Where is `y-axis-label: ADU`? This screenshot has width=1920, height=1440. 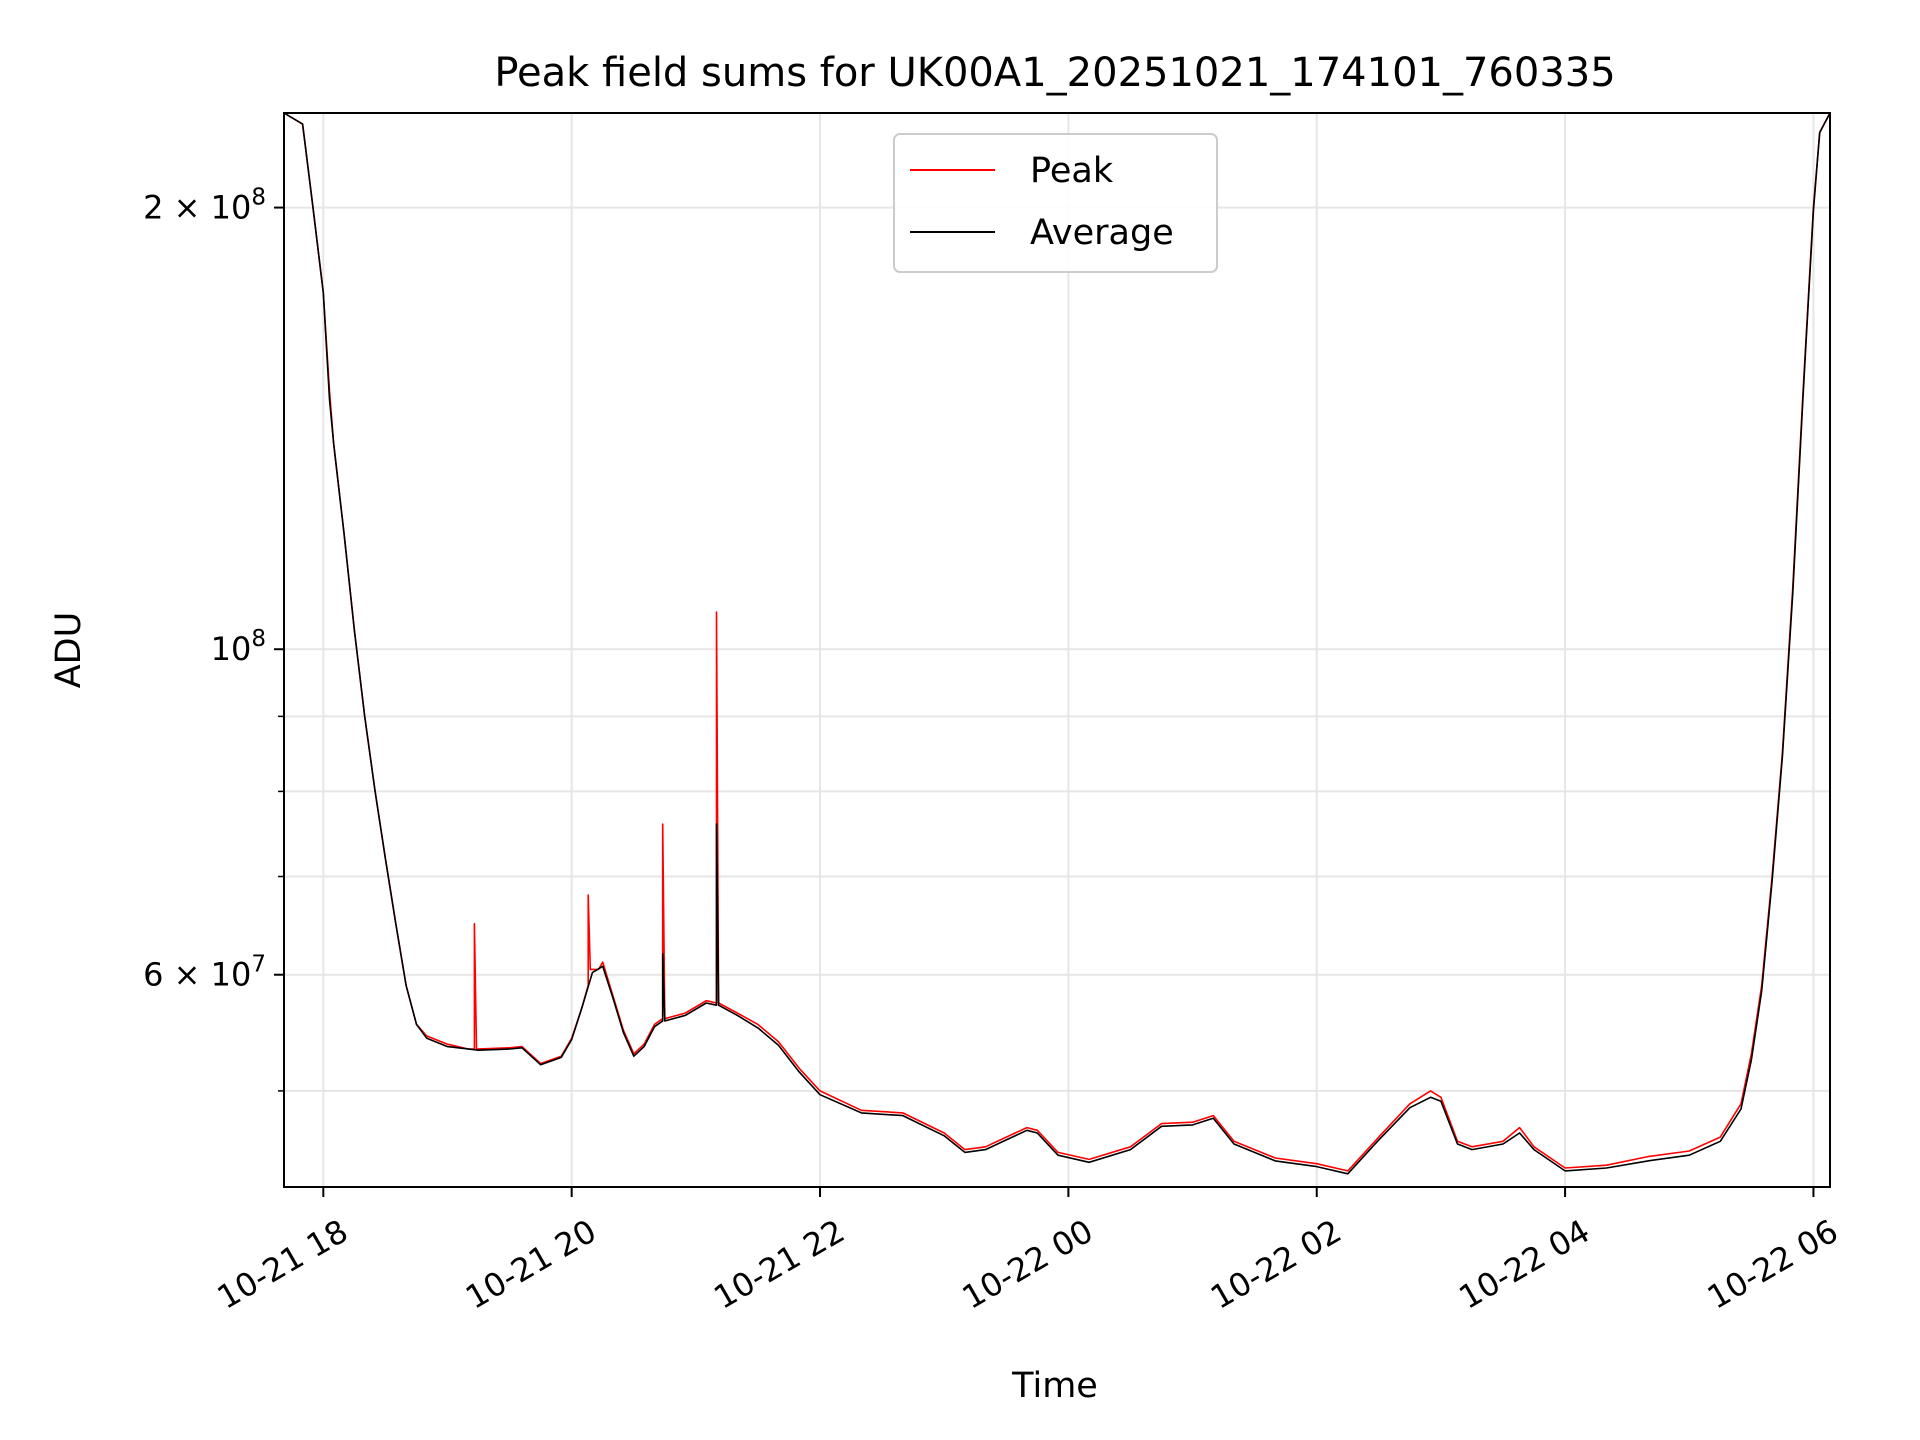
y-axis-label: ADU is located at coordinates (69, 650).